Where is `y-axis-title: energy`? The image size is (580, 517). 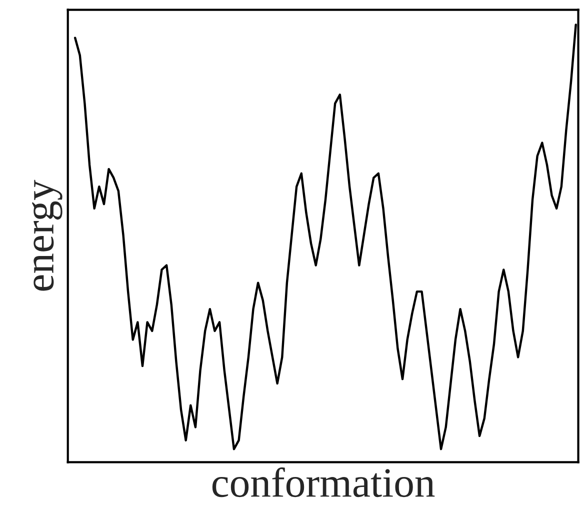
y-axis-title: energy is located at coordinates (47, 235).